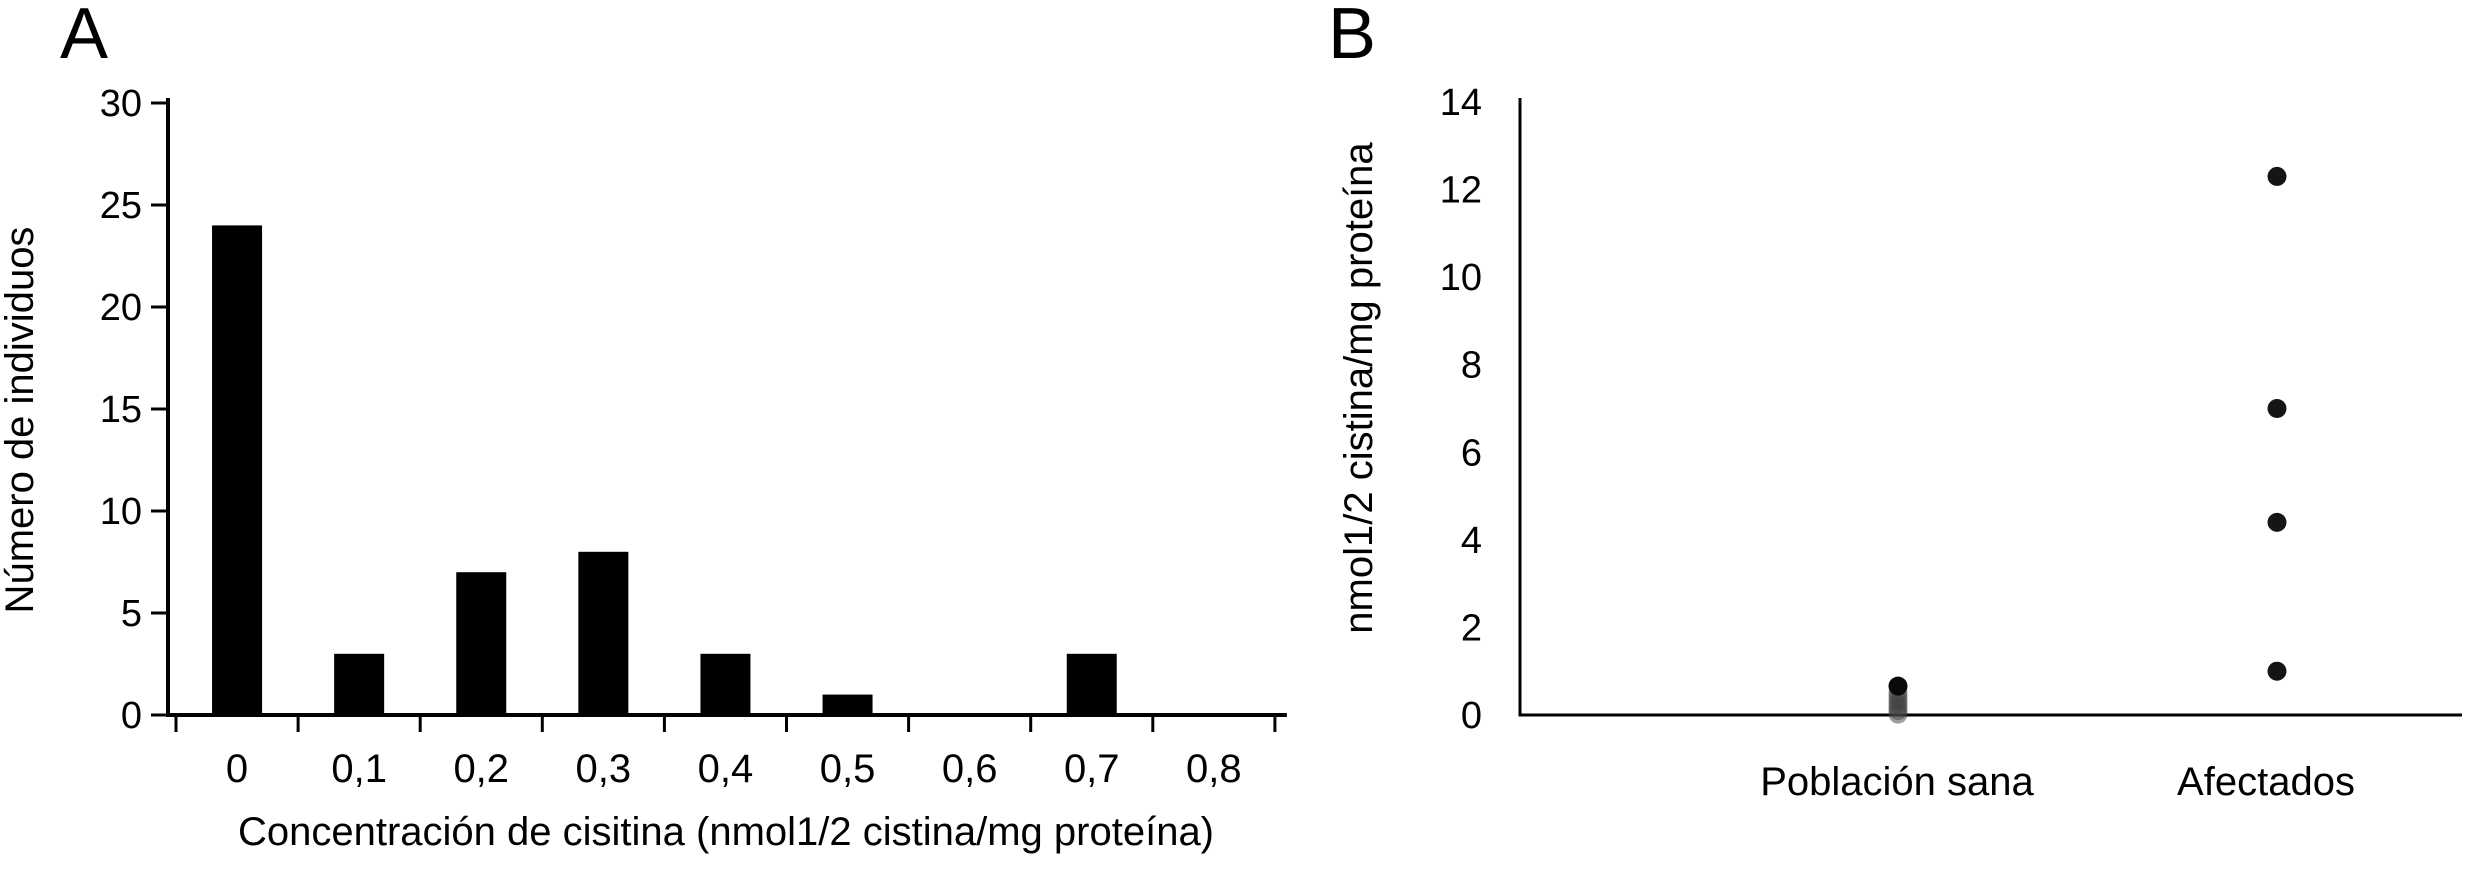  I want to click on y-tick-label: 8, so click(1471, 366).